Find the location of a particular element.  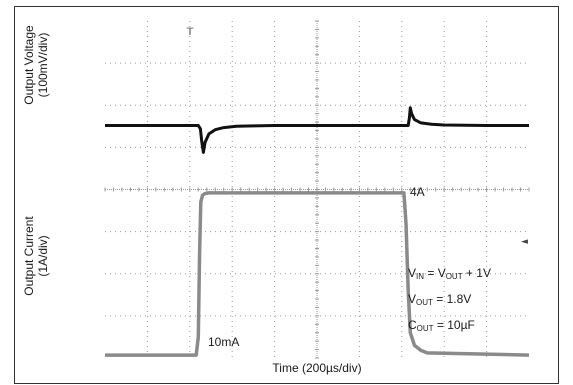

voltage-trace is located at coordinates (317, 130).